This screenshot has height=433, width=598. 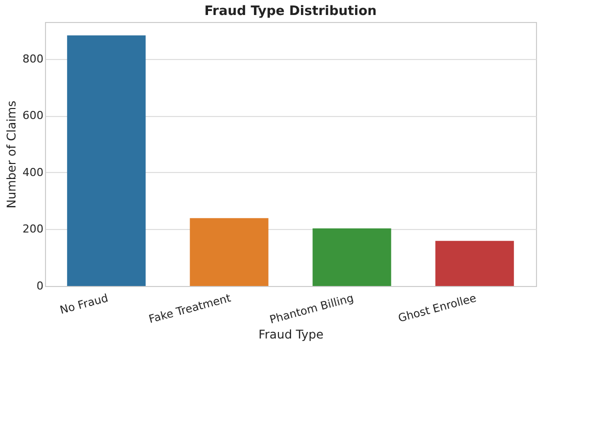 What do you see at coordinates (311, 309) in the screenshot?
I see `x-tick-label: Phantom Billing` at bounding box center [311, 309].